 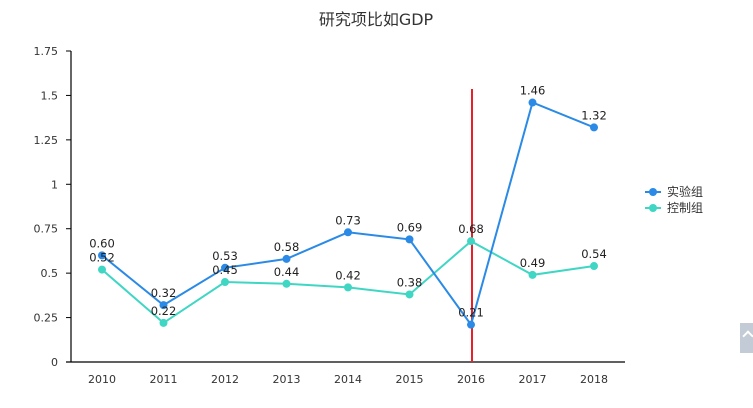 I want to click on x-tick-label: 2018, so click(x=594, y=379).